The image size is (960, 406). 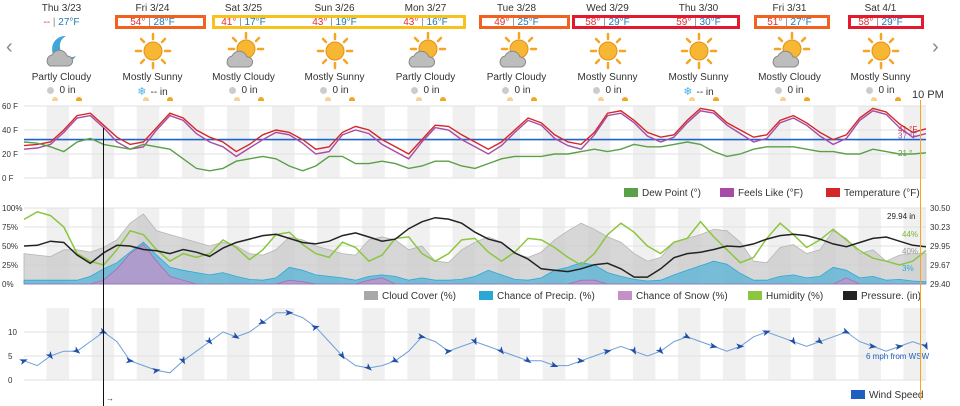 I want to click on day-forecast-item: Thu 3/30 59° | 30°F Mostly Sunny ❄ -- in, so click(x=698, y=52).